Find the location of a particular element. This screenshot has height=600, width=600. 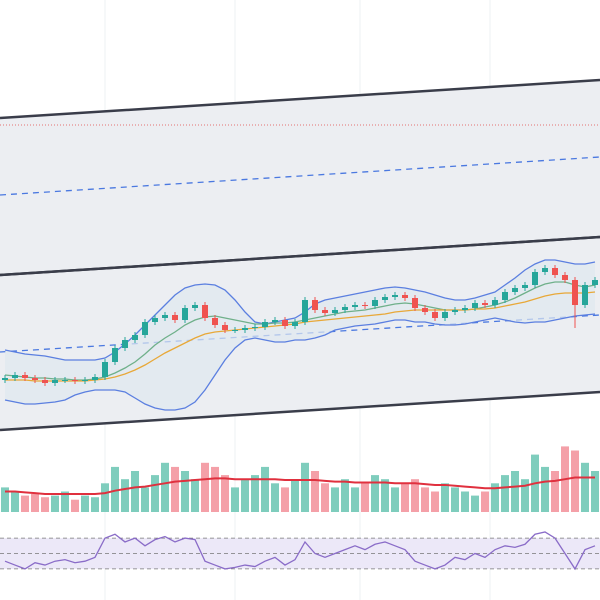

rsi-line is located at coordinates (300, 551).